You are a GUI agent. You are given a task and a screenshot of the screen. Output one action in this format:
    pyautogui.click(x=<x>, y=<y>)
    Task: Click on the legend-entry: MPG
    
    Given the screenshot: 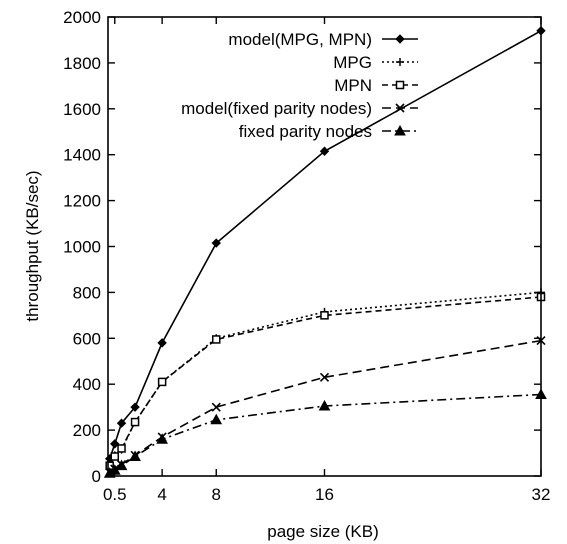 What is the action you would take?
    pyautogui.click(x=375, y=62)
    